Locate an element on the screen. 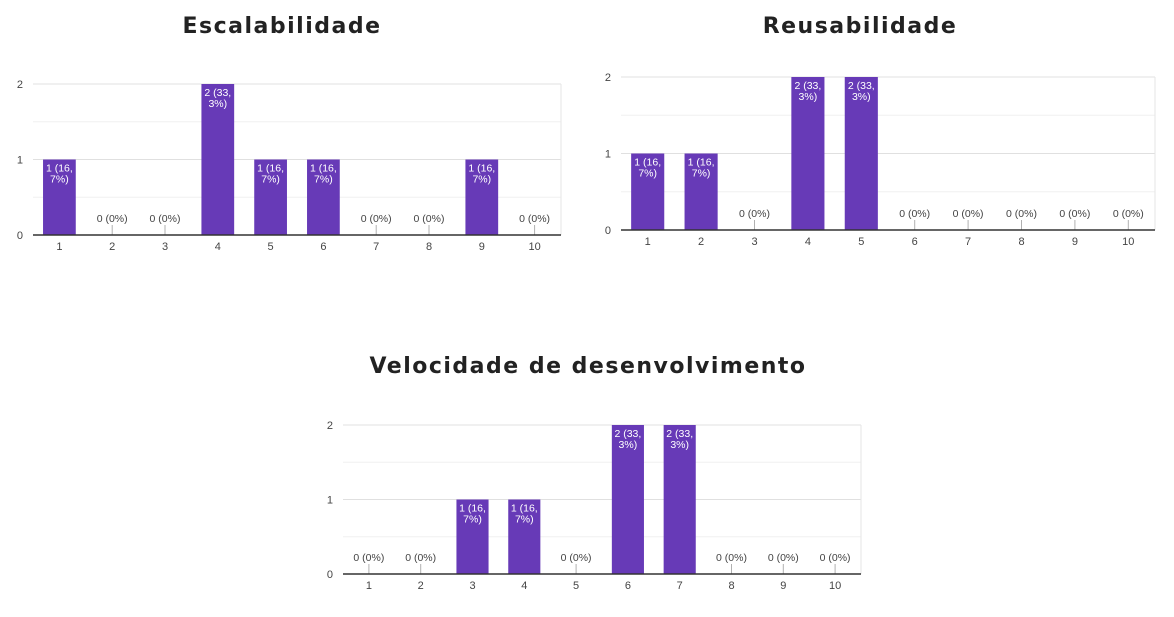 The image size is (1174, 617). chart-title: Reusabilidade is located at coordinates (860, 26).